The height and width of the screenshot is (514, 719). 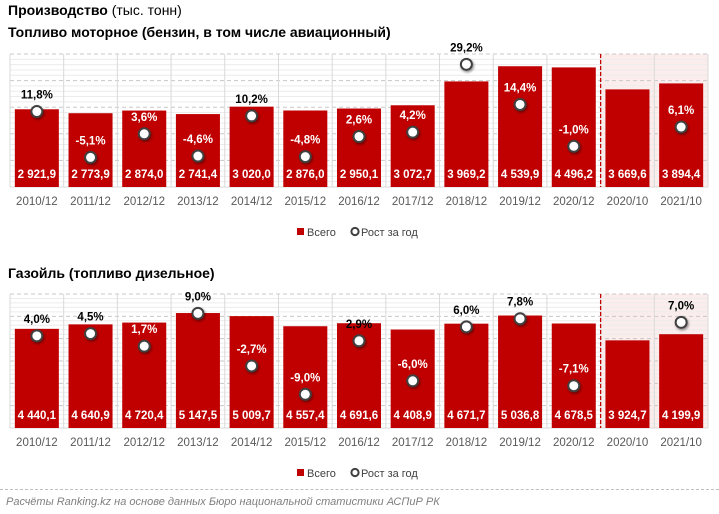 I want to click on bar-value-label: 2 950,1, so click(x=359, y=175).